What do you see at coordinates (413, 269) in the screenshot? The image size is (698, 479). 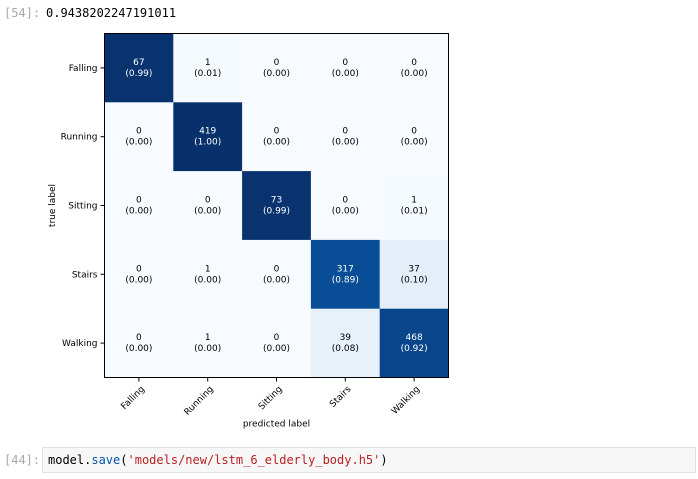 I see `cell-count-label: 37` at bounding box center [413, 269].